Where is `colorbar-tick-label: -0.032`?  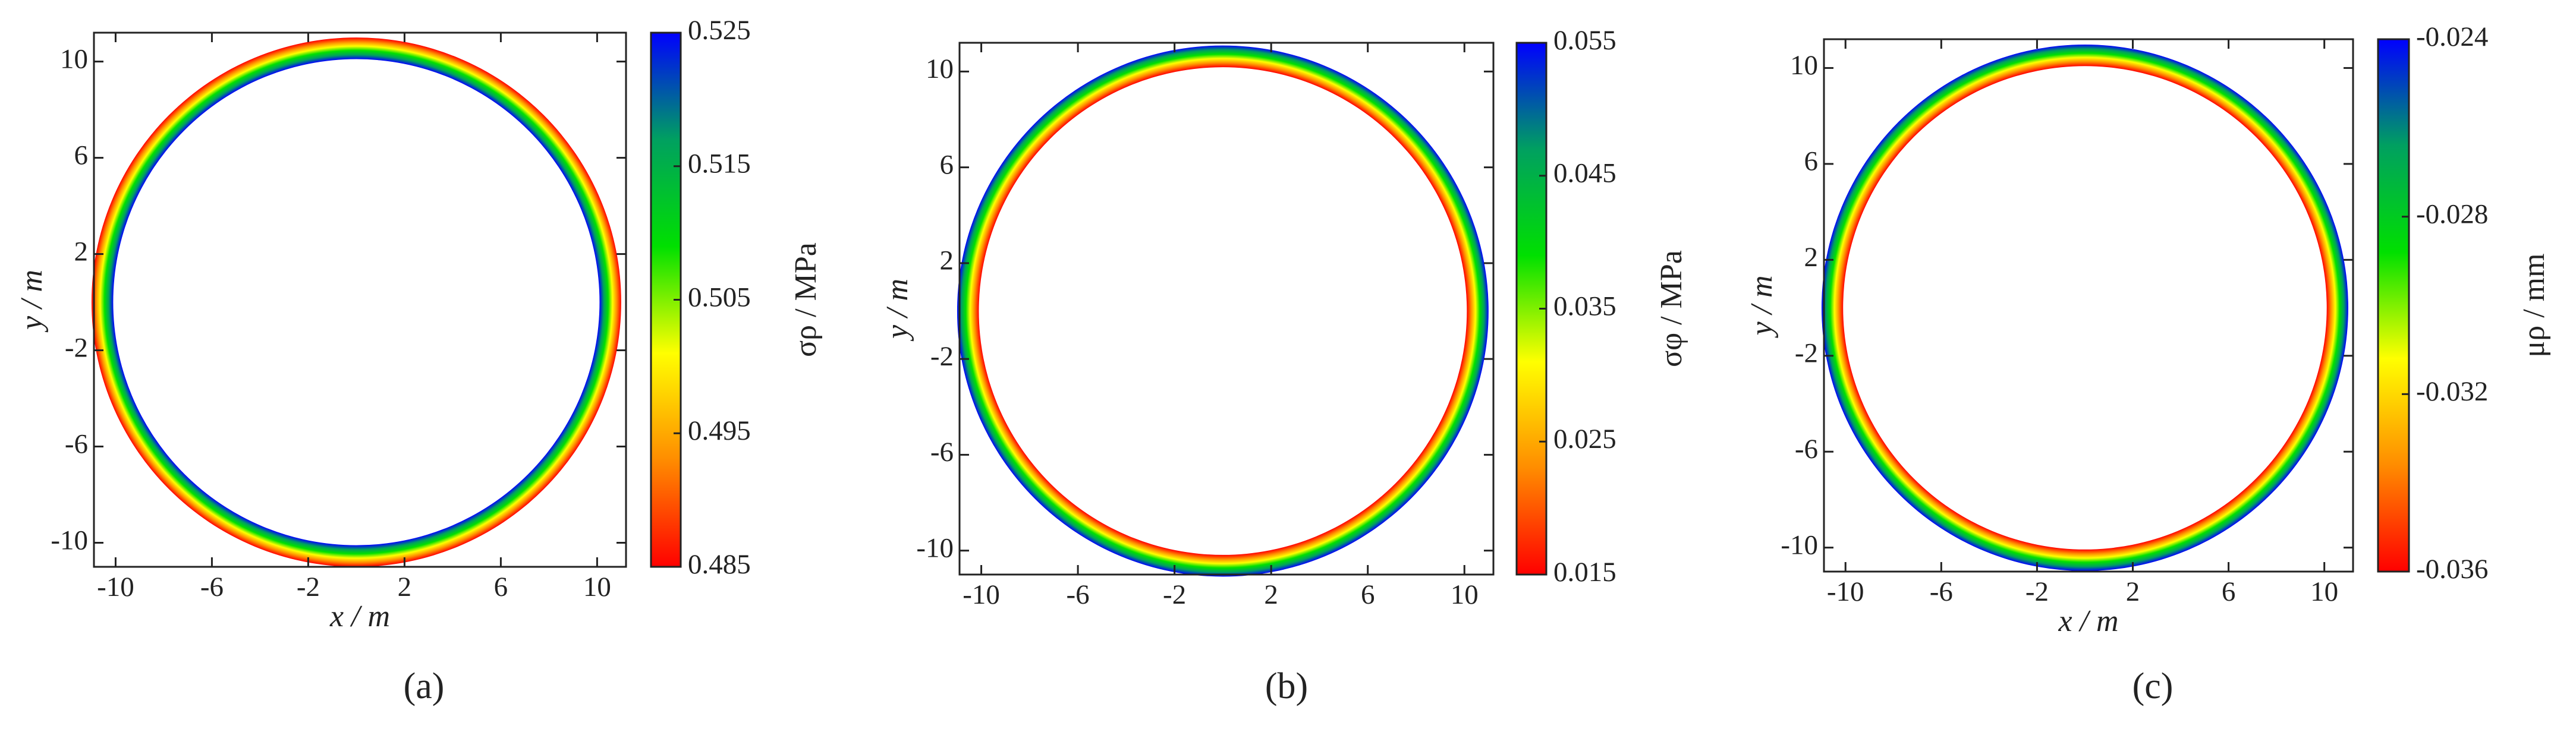 colorbar-tick-label: -0.032 is located at coordinates (2452, 391).